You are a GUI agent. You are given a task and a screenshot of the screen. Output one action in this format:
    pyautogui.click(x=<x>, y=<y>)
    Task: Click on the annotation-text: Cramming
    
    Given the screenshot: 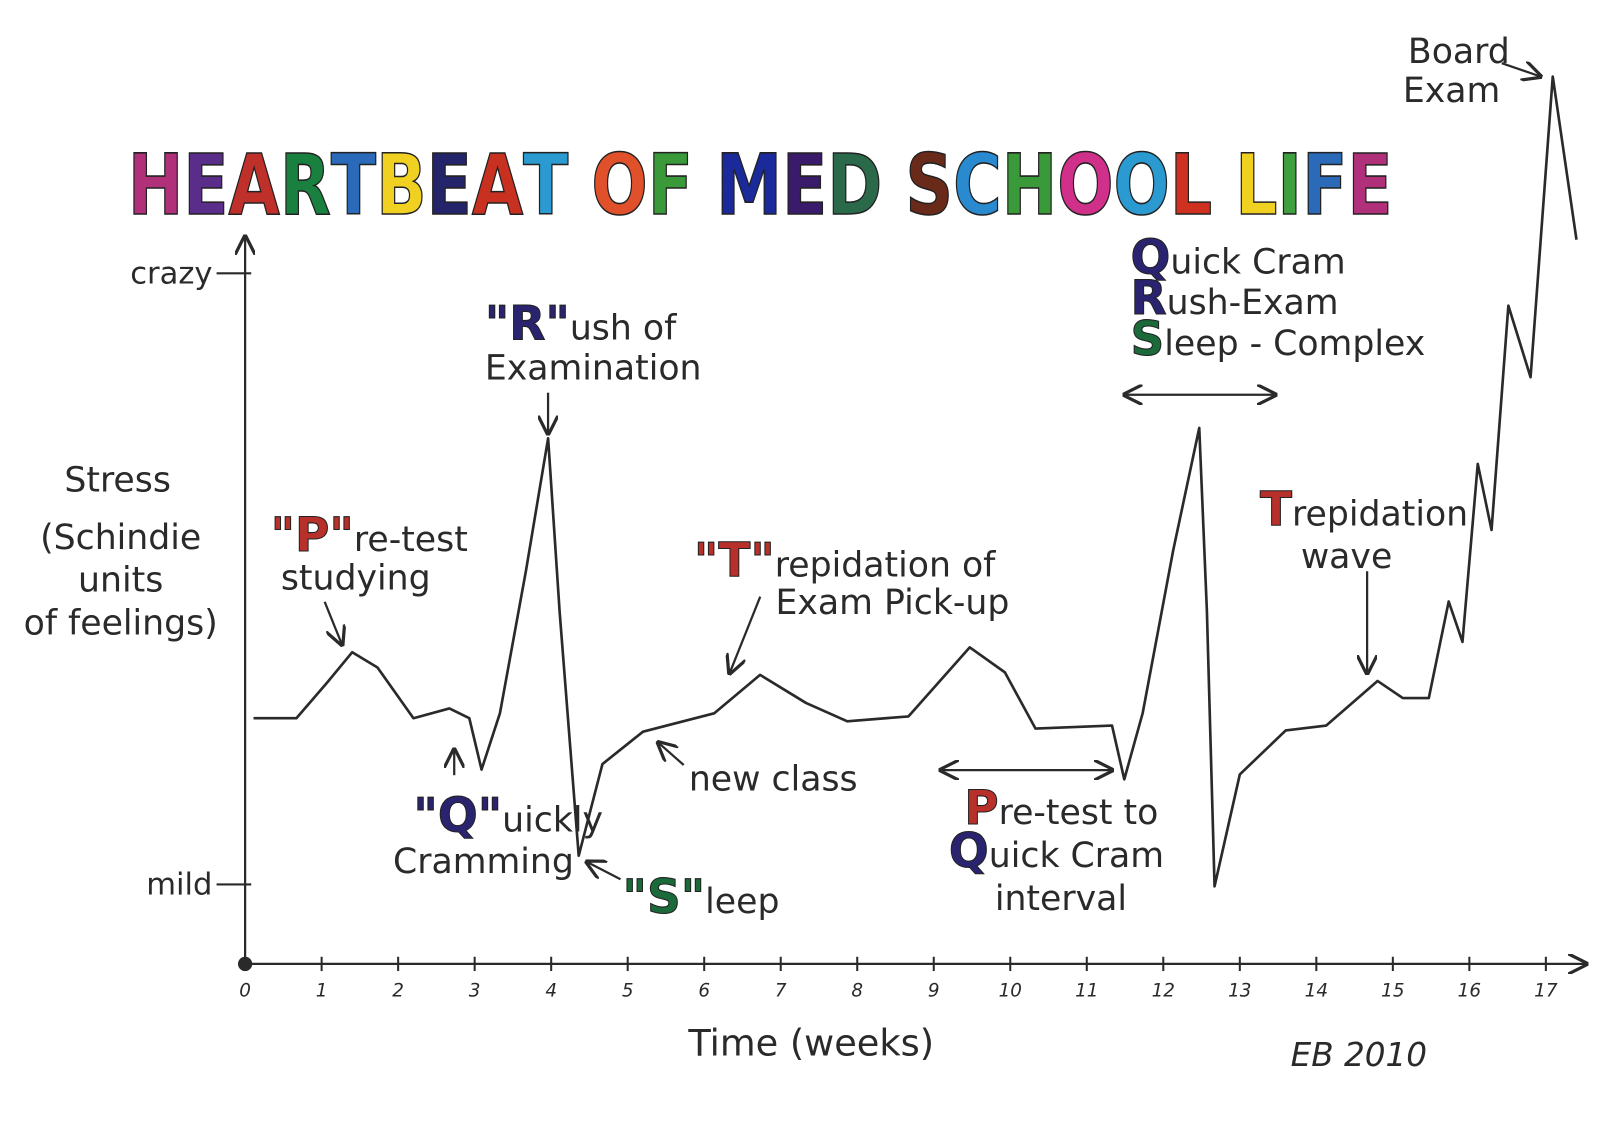 What is the action you would take?
    pyautogui.click(x=483, y=862)
    